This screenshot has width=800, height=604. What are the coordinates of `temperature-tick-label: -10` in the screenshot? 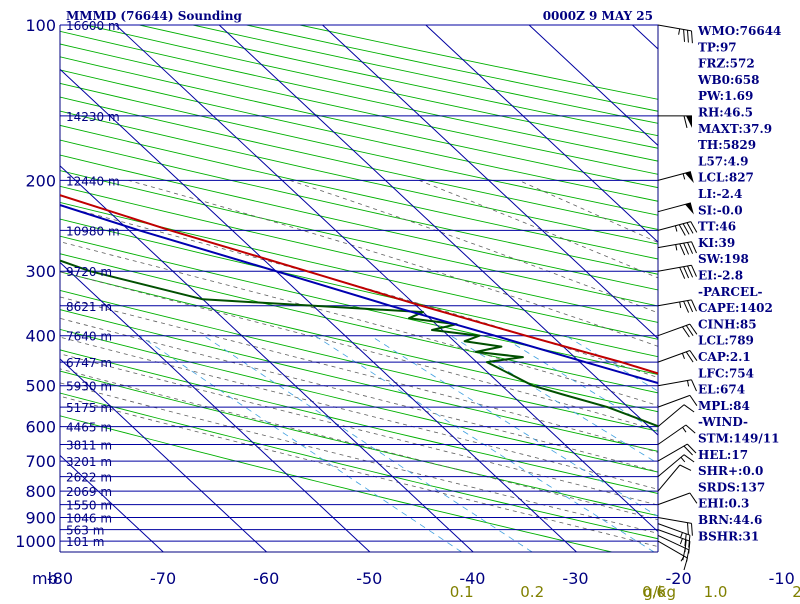 It's located at (782, 578).